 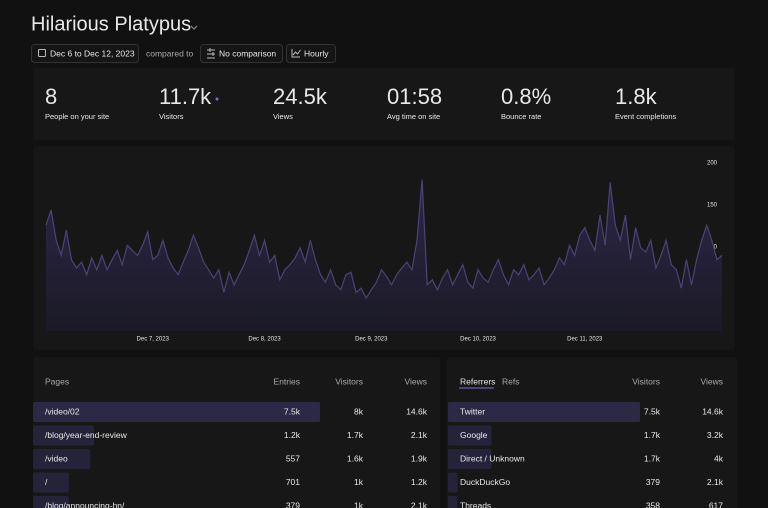 I want to click on referrer-cell: 3.2k, so click(x=715, y=435).